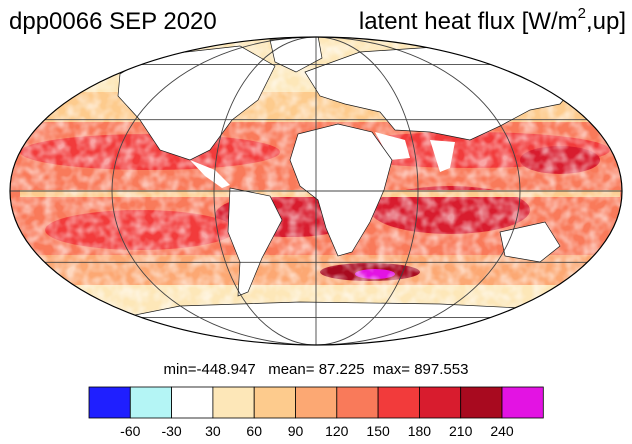 The image size is (632, 444). Describe the element at coordinates (171, 431) in the screenshot. I see `colorbar-tick-label: -30` at that location.